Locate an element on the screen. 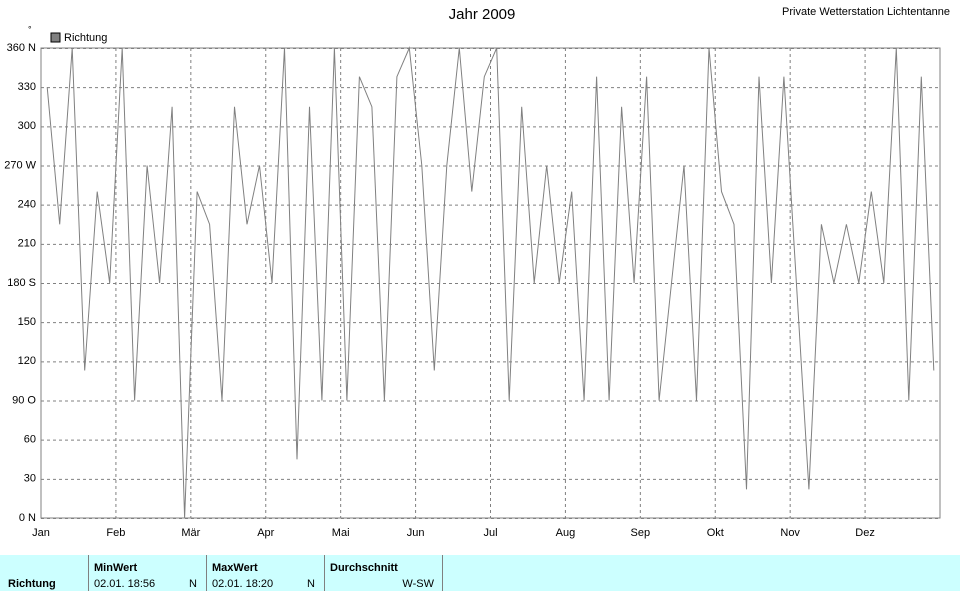  y-tick-label: 120 is located at coordinates (27, 361).